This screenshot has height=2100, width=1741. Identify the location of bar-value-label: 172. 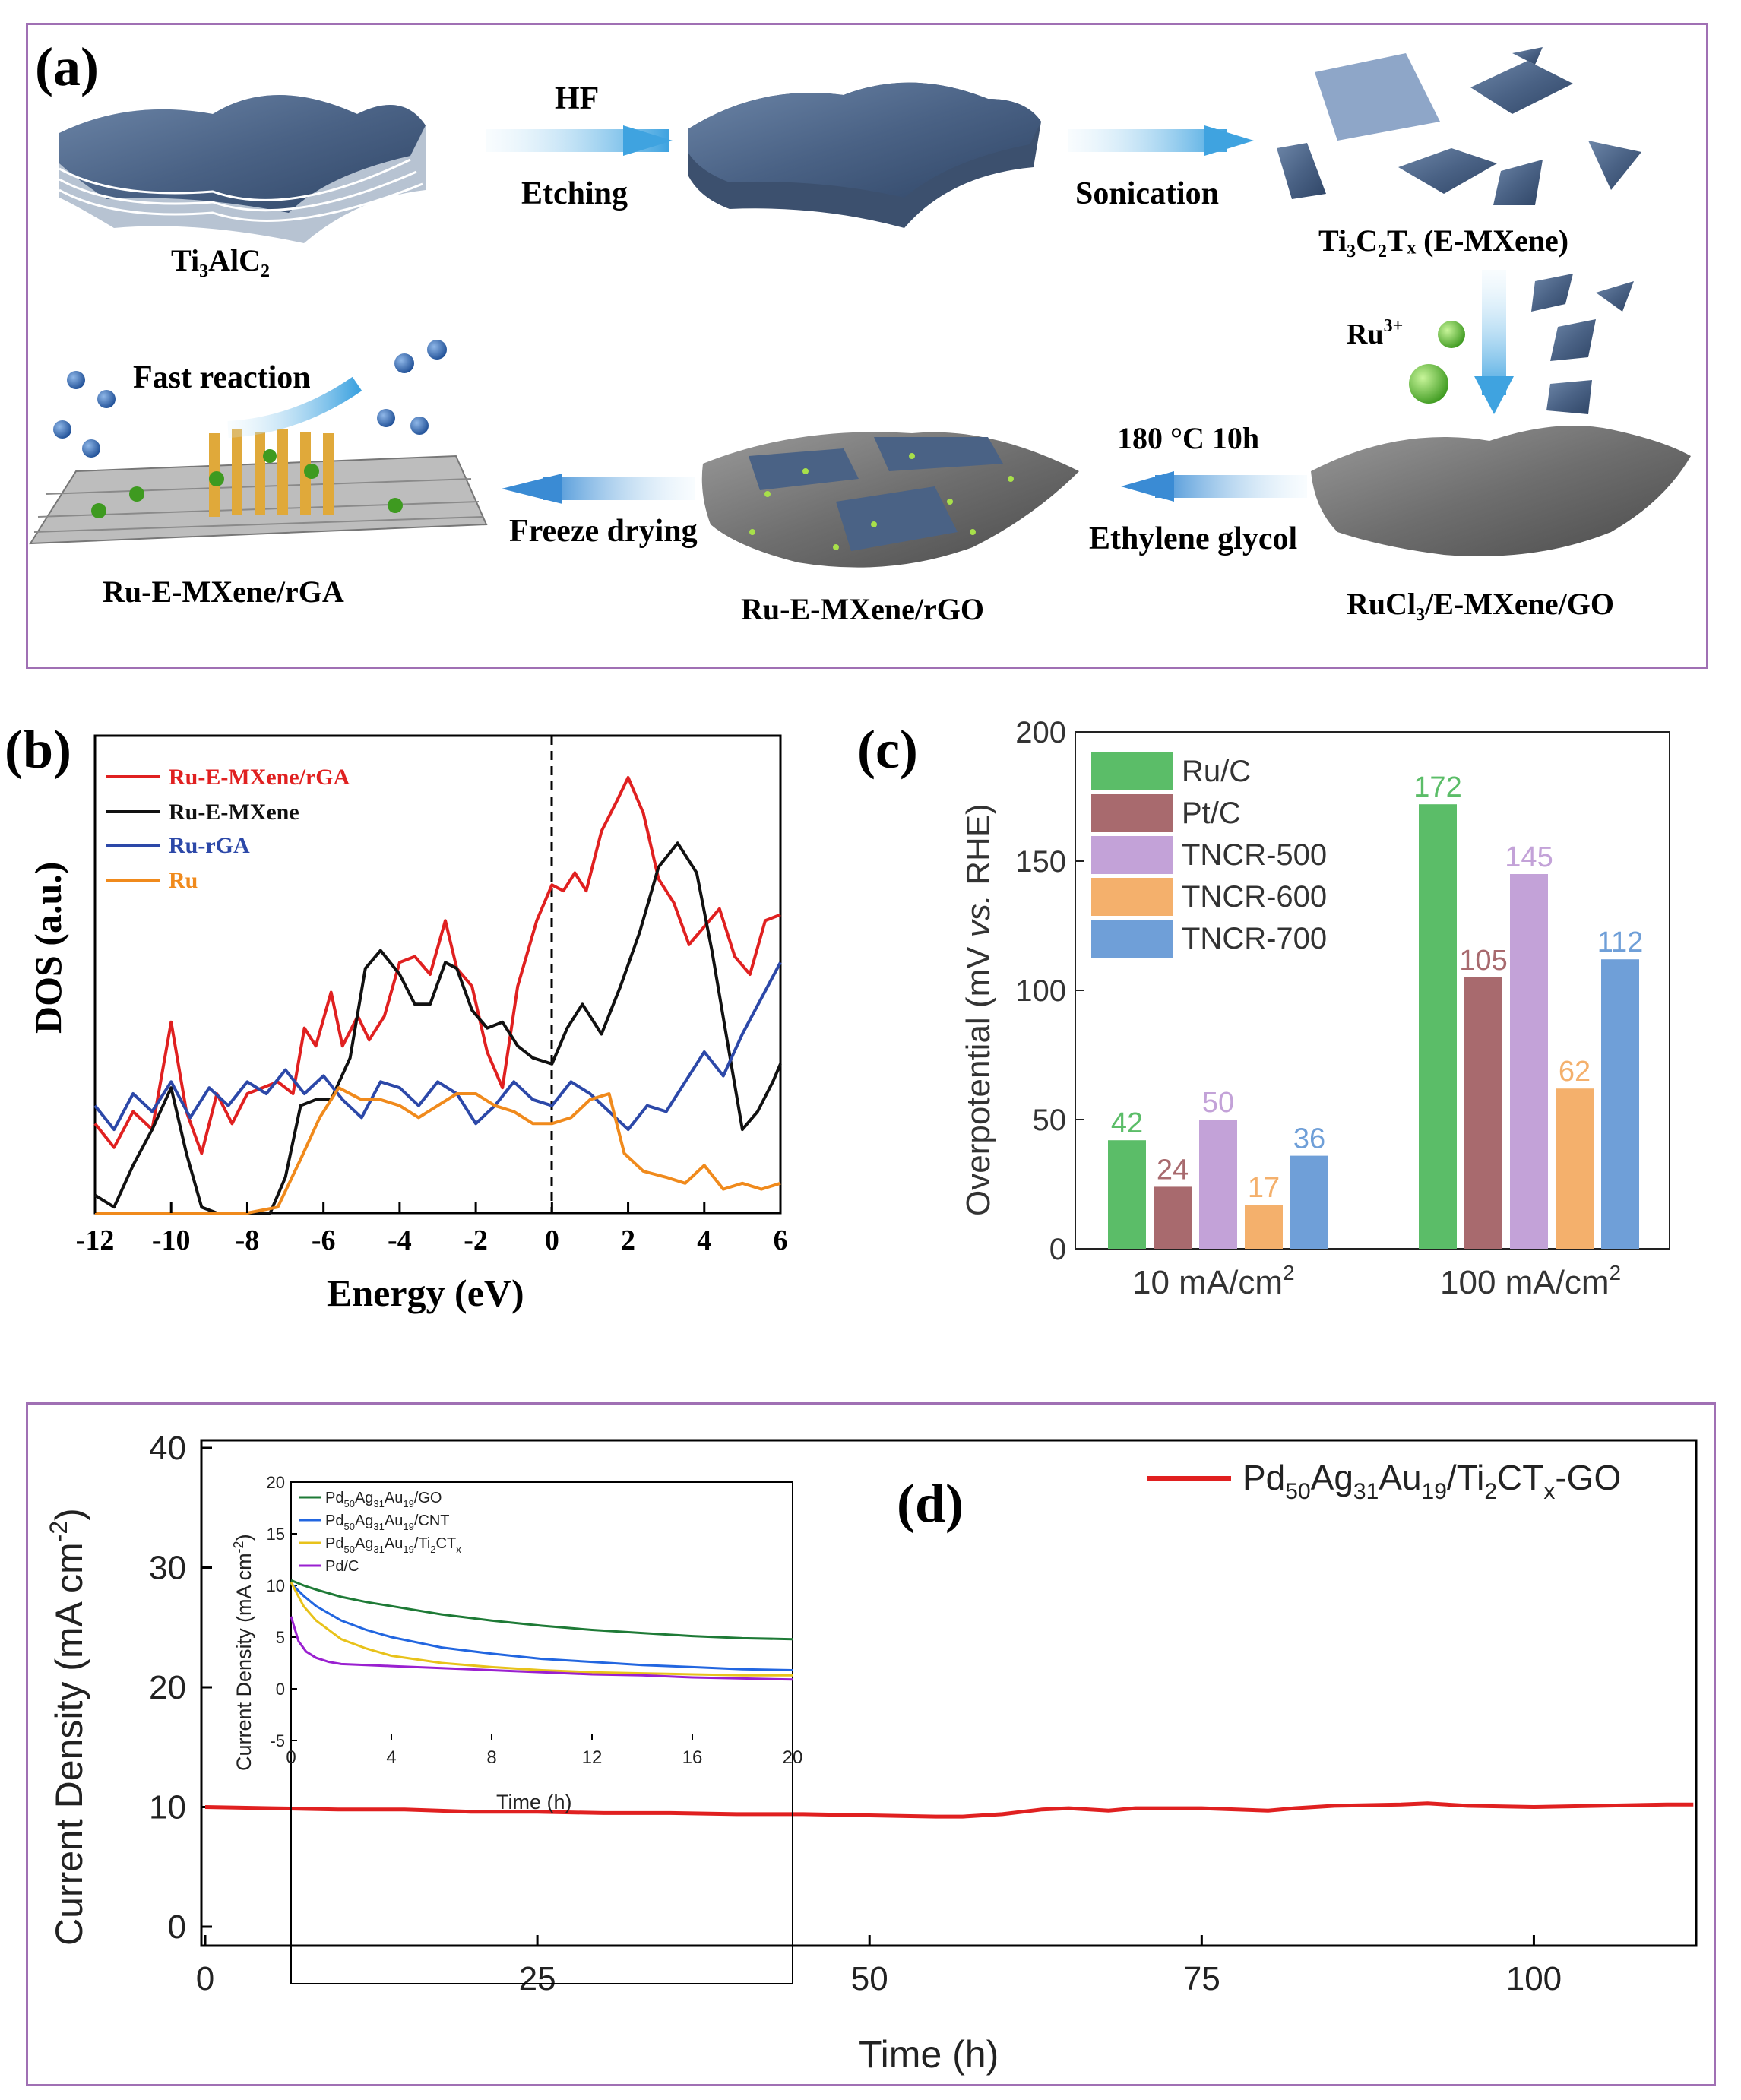
(1437, 787).